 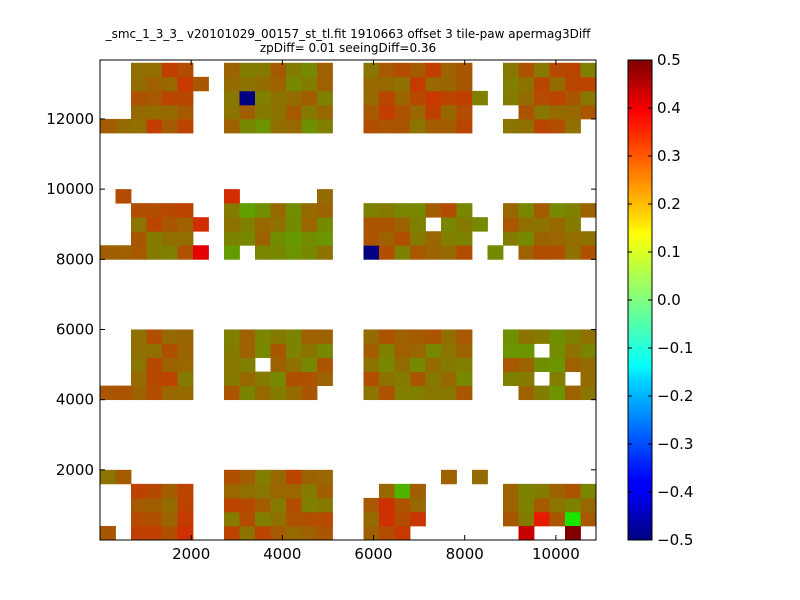 I want to click on y-tick-label: 6000, so click(x=75, y=329).